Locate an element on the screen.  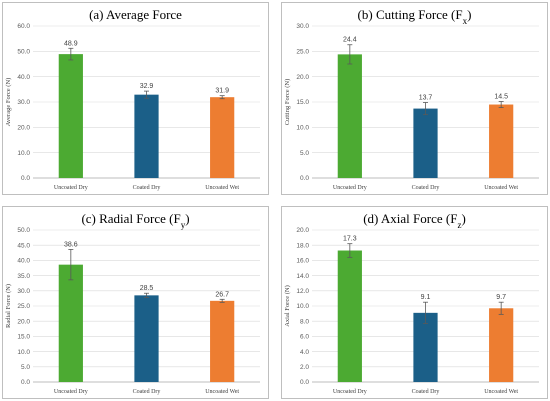
data-label: 32.9 is located at coordinates (147, 86).